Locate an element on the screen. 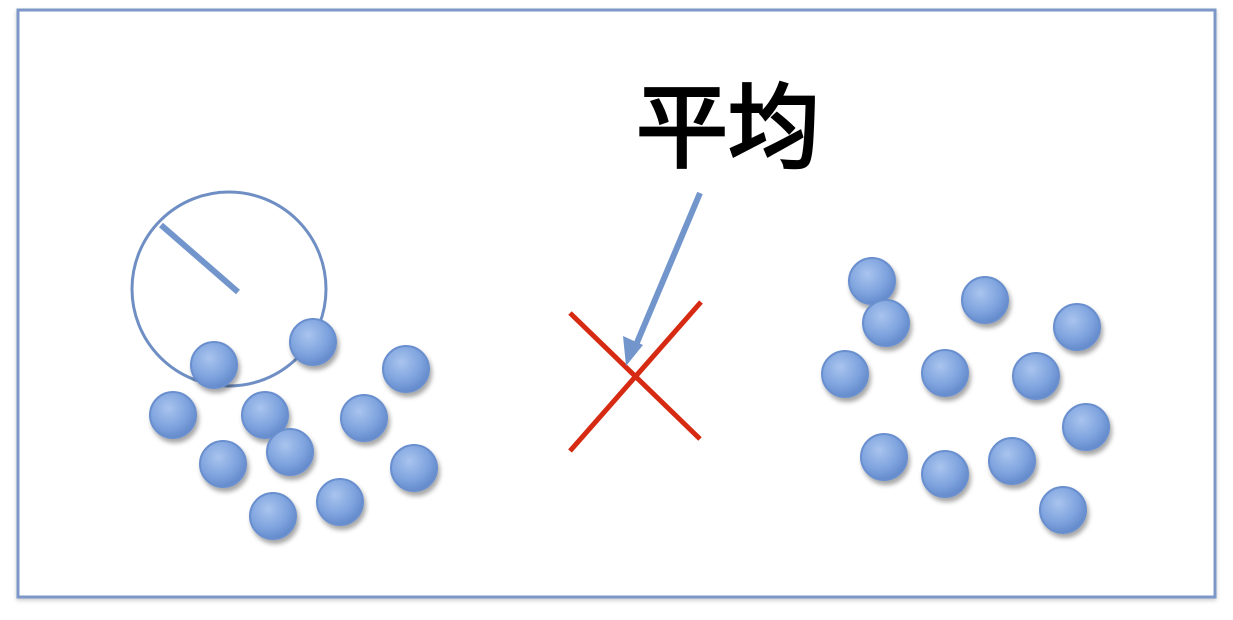 The image size is (1233, 620). center-mark is located at coordinates (635, 322).